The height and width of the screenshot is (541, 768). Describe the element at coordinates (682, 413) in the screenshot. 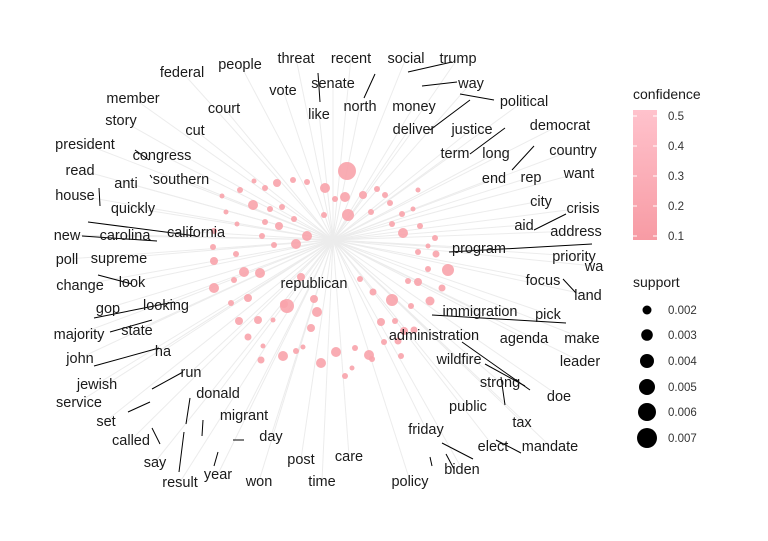

I see `support-key-label: 0.006` at that location.